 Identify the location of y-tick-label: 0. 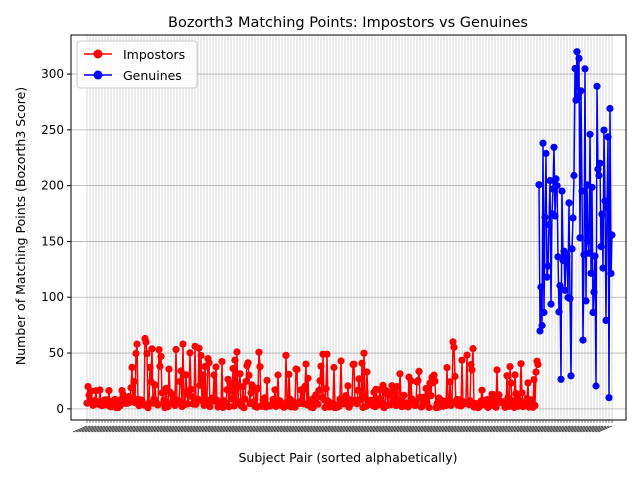
(60, 409).